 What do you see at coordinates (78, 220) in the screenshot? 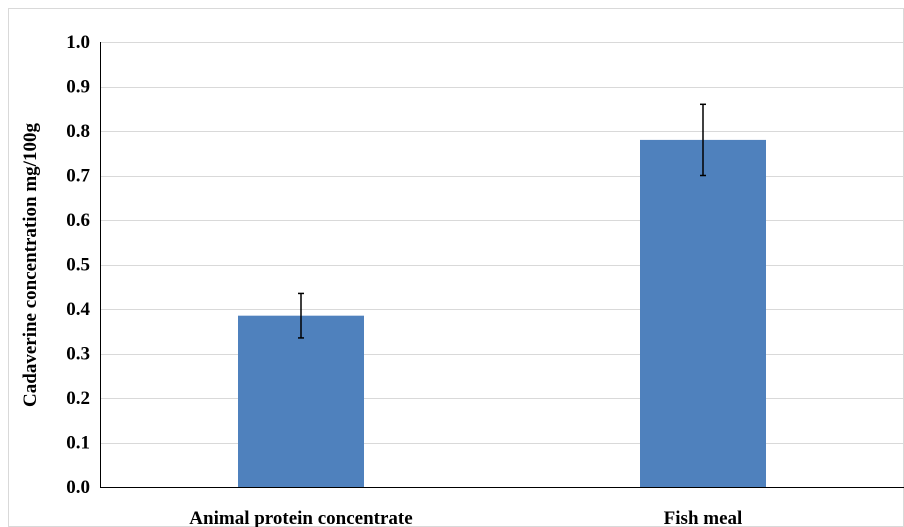
I see `y-tick-label: 0.6` at bounding box center [78, 220].